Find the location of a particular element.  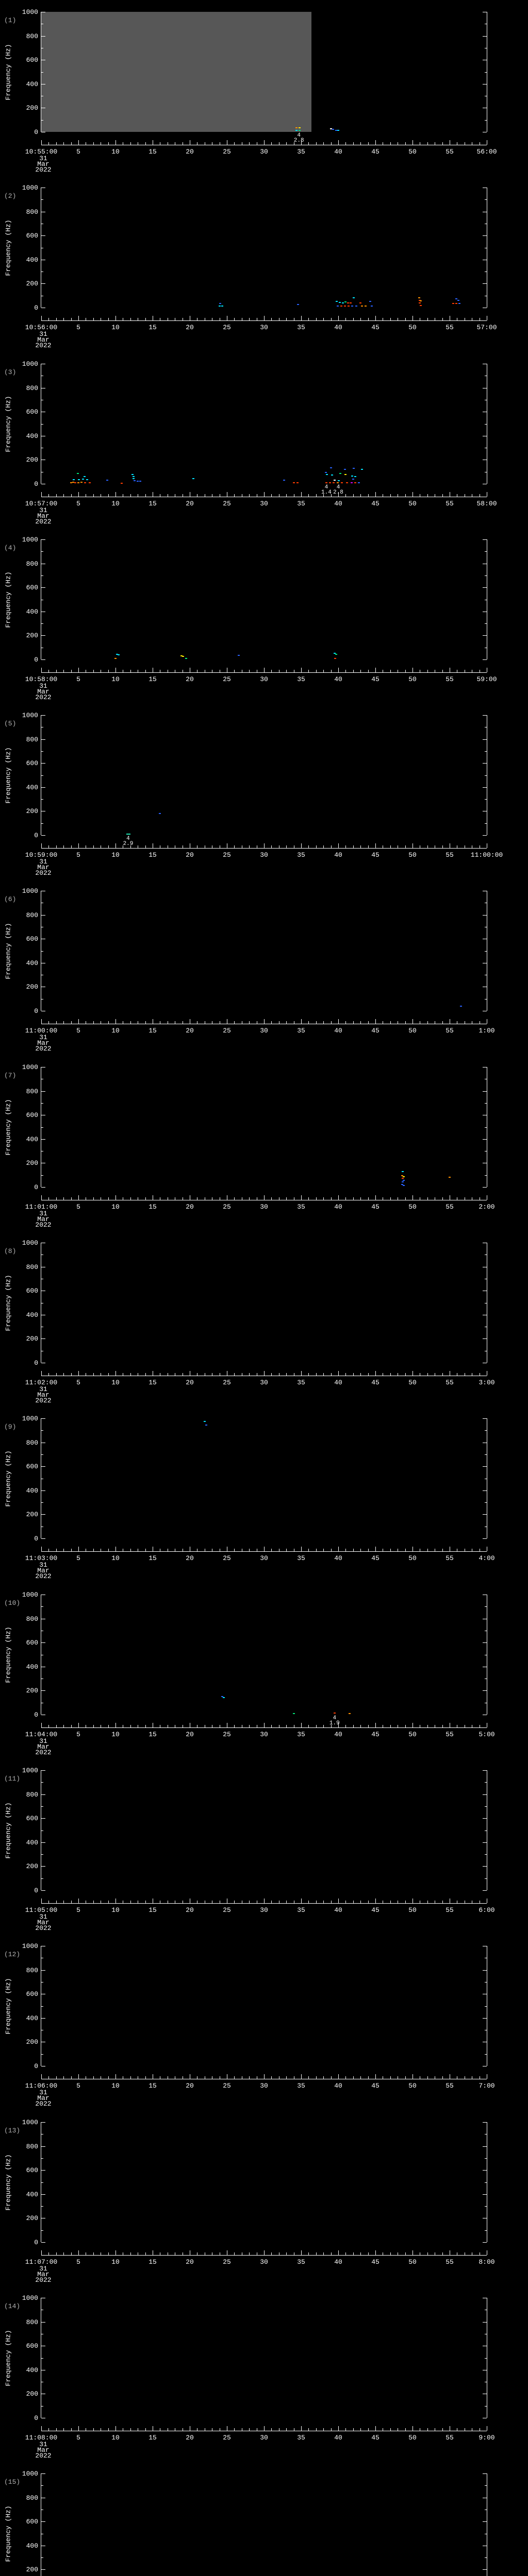

x-end-time-label: 2:00 is located at coordinates (486, 1207).